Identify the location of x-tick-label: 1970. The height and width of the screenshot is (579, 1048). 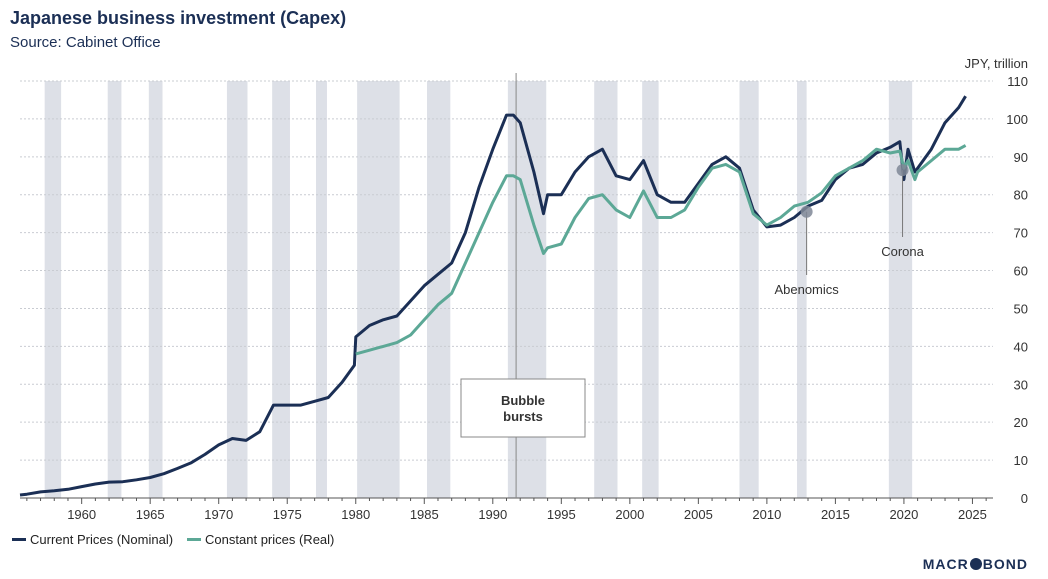
(218, 514).